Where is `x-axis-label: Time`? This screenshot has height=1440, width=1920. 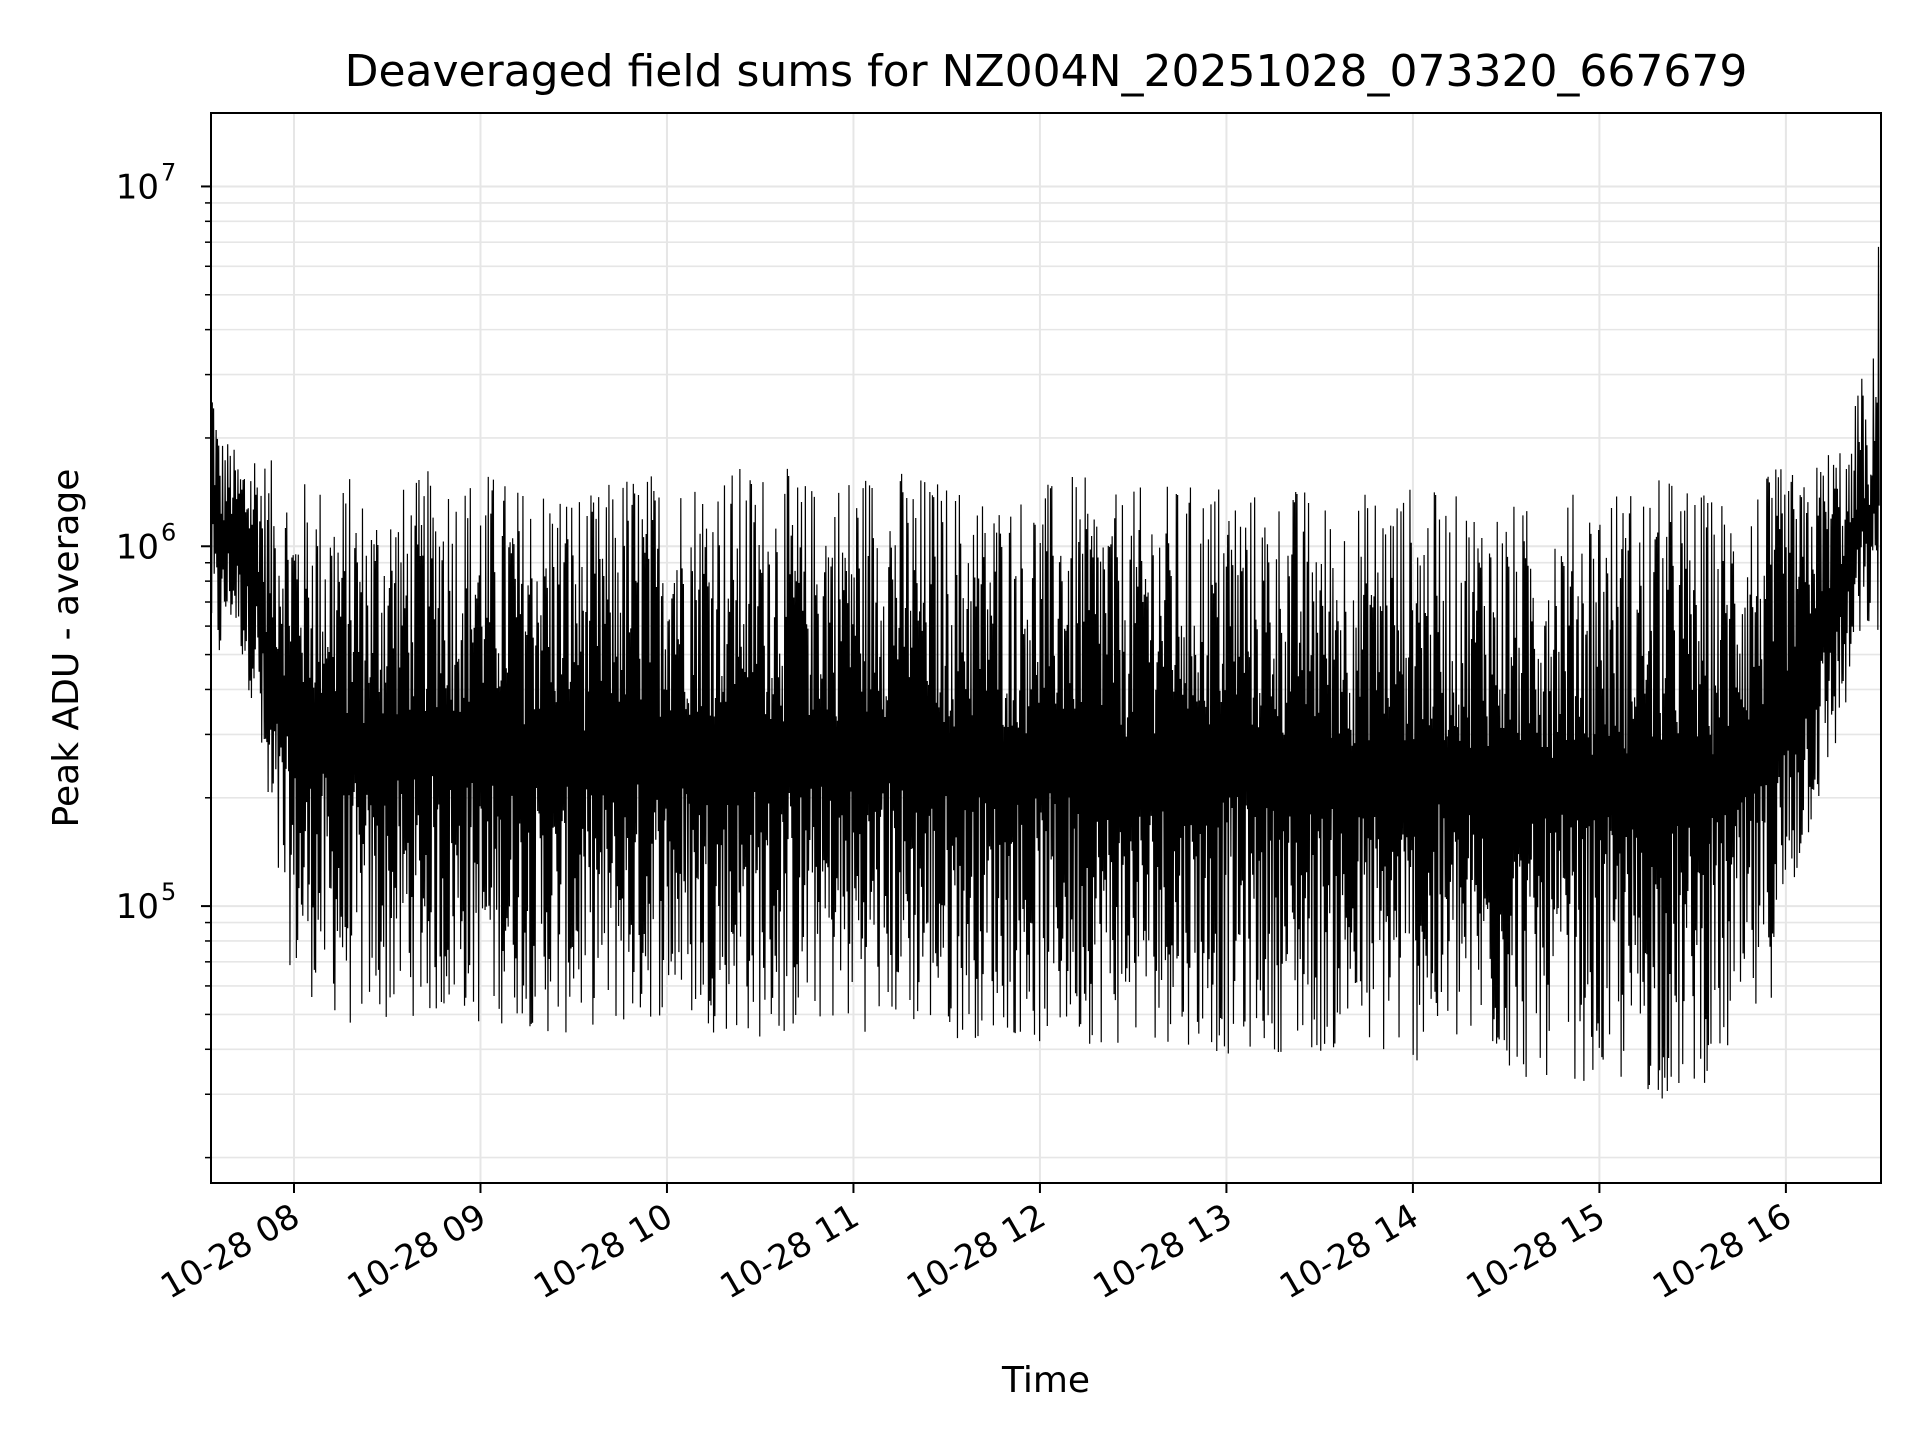
x-axis-label: Time is located at coordinates (1045, 1380).